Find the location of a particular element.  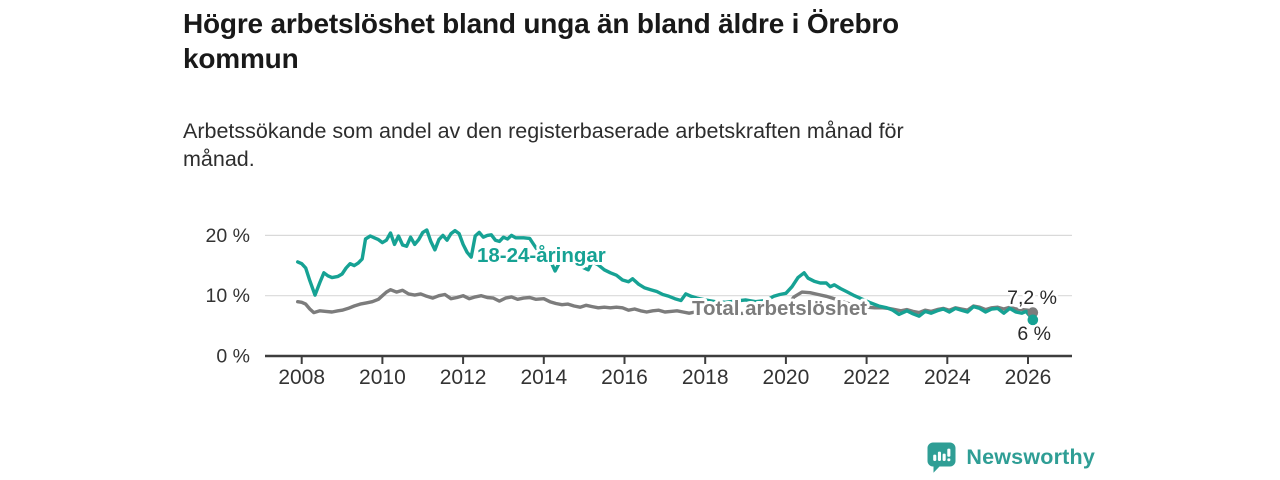

x-axis-label: 2014 is located at coordinates (543, 377).